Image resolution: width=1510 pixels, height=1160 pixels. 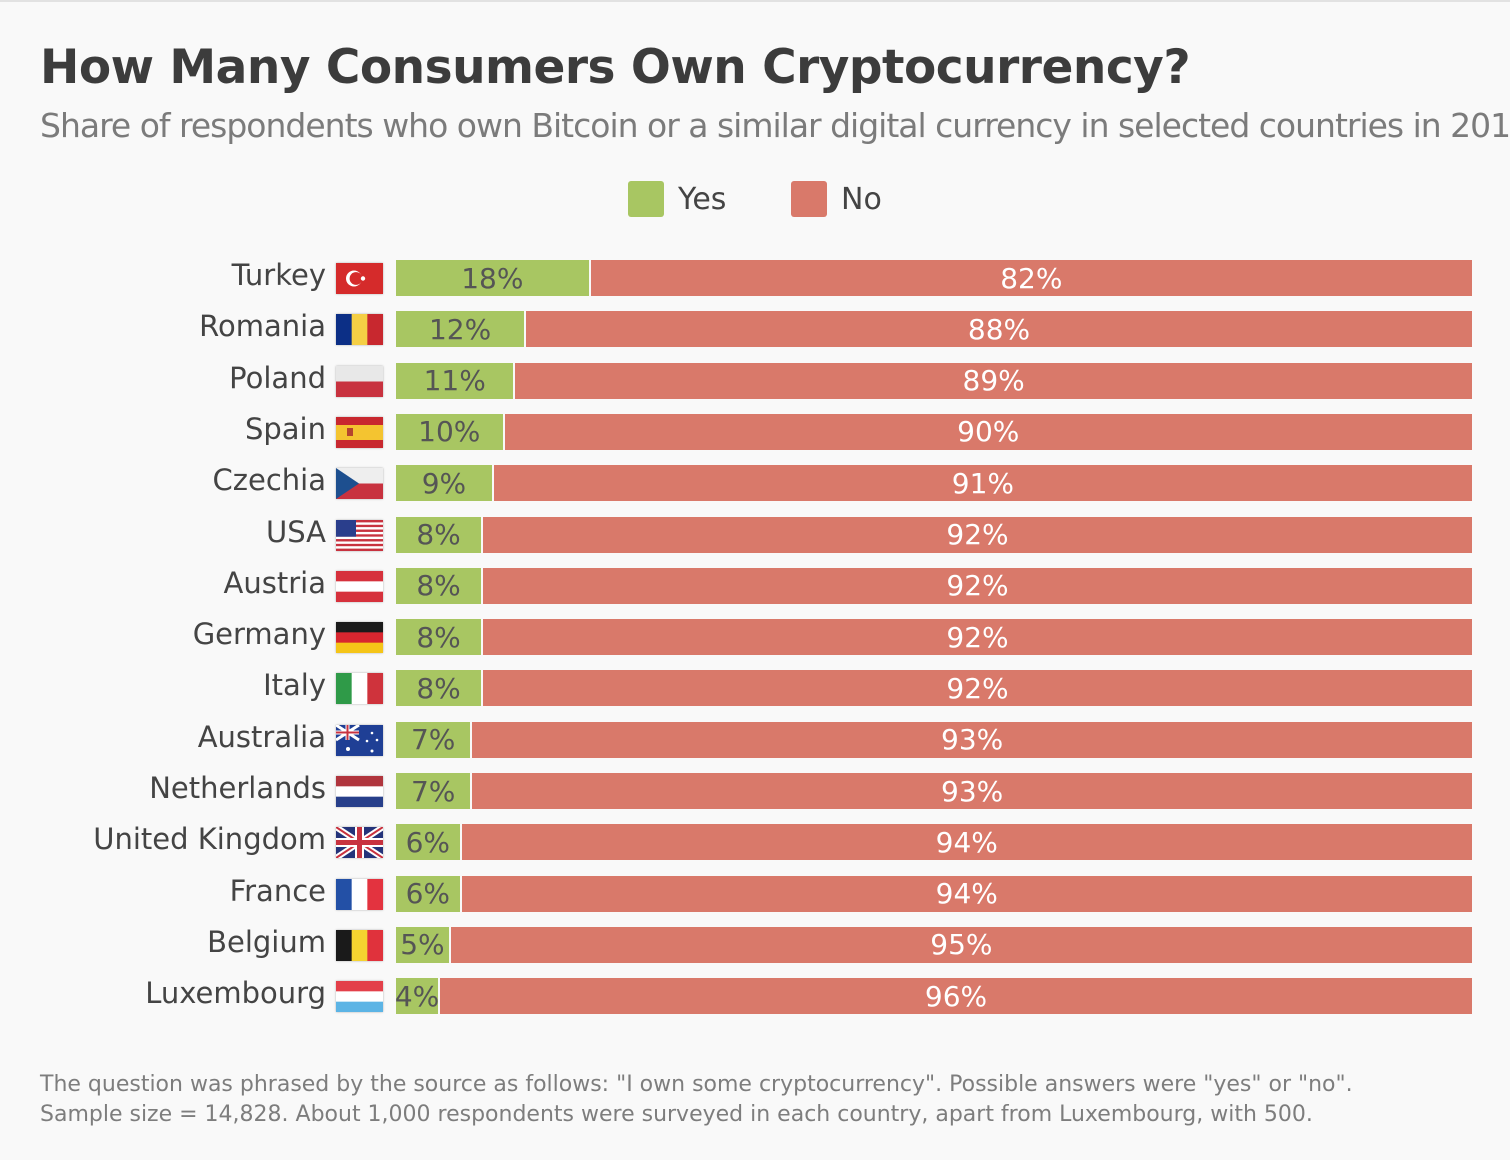 I want to click on bar-no: 90%, so click(x=988, y=431).